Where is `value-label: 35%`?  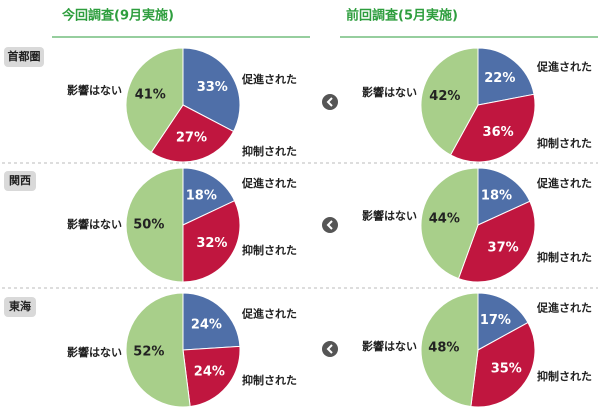
value-label: 35% is located at coordinates (506, 369).